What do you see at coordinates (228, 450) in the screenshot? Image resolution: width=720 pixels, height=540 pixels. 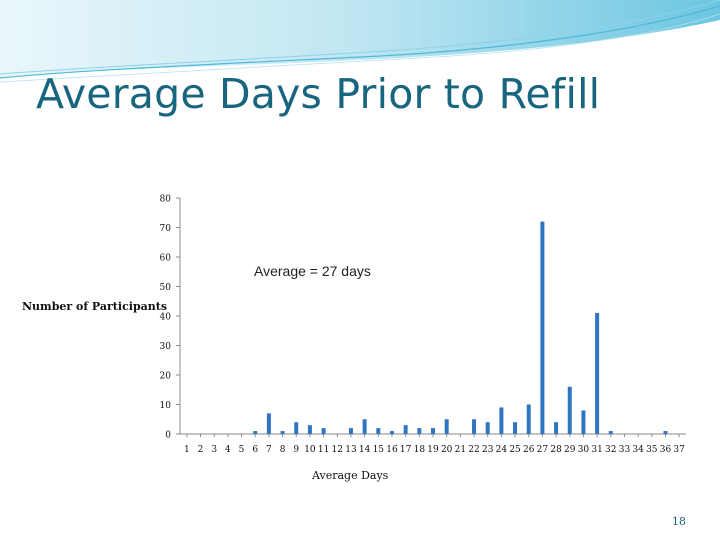 I see `x-tick-label: 4` at bounding box center [228, 450].